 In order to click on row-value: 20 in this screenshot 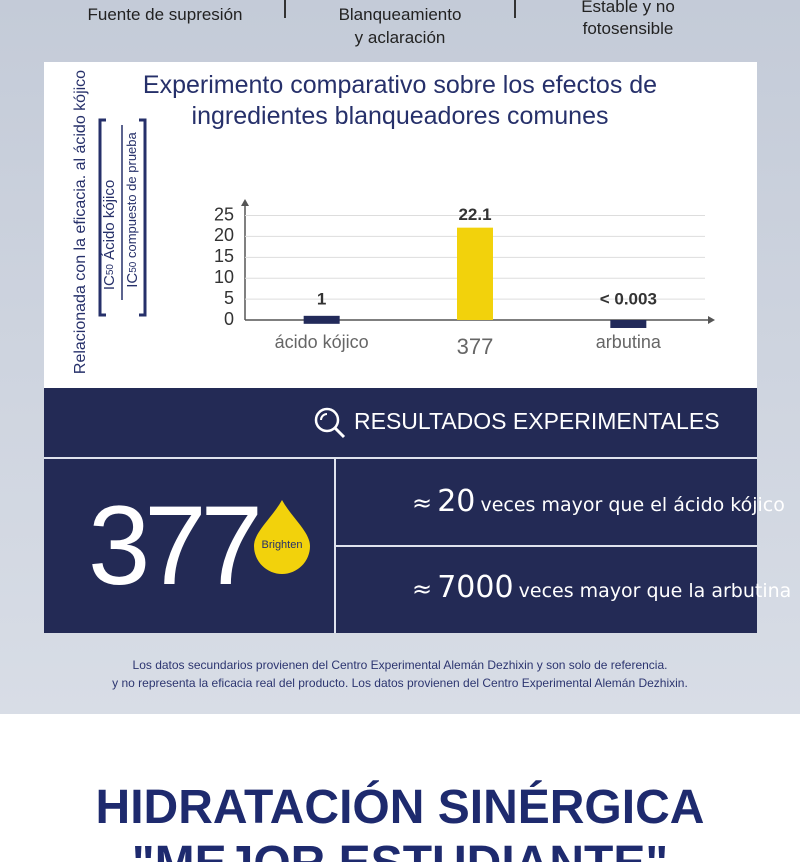, I will do `click(456, 501)`.